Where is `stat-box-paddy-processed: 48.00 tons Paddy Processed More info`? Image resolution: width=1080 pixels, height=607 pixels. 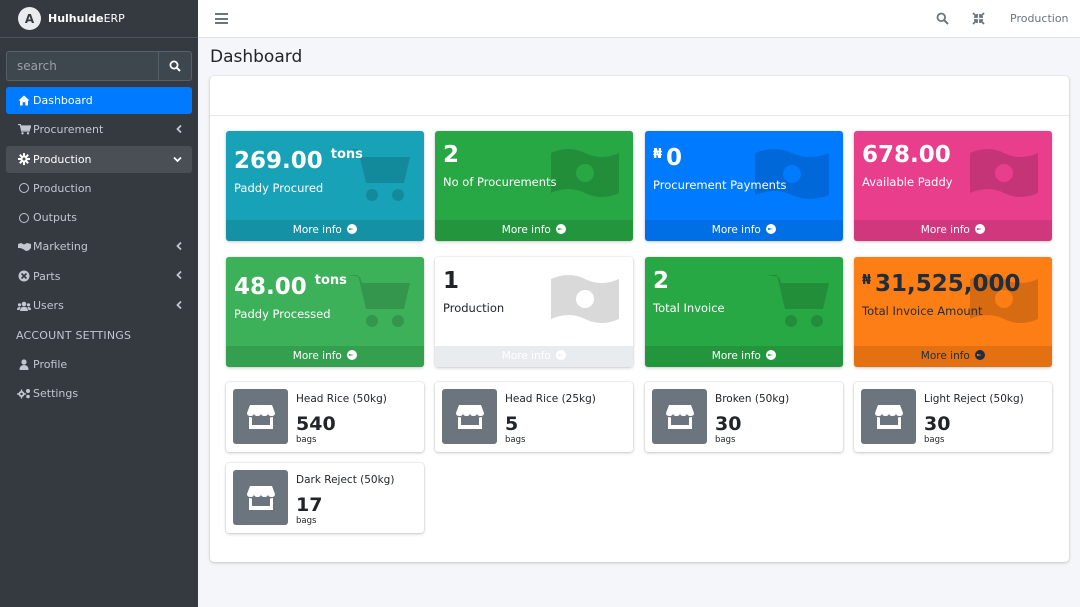
stat-box-paddy-processed: 48.00 tons Paddy Processed More info is located at coordinates (325, 312).